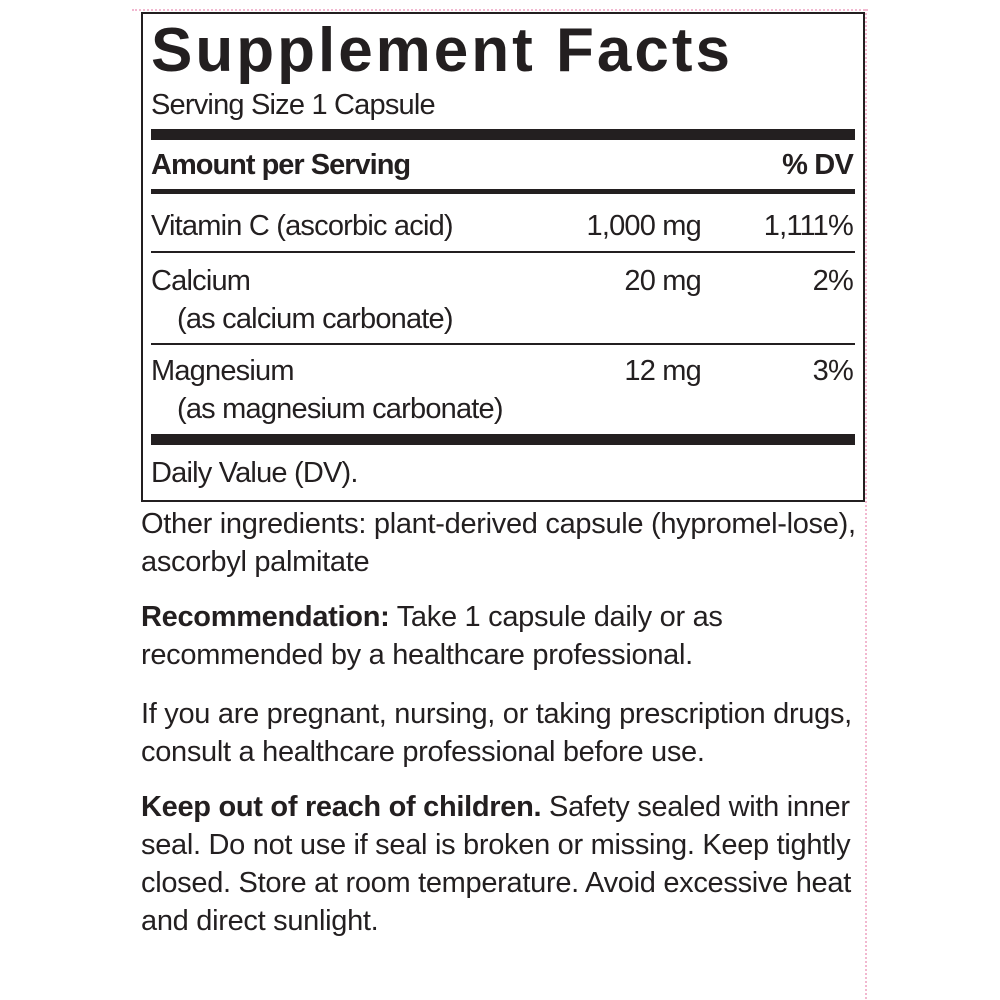 The width and height of the screenshot is (1000, 1000). What do you see at coordinates (254, 473) in the screenshot?
I see `footnote: Daily Value (DV).` at bounding box center [254, 473].